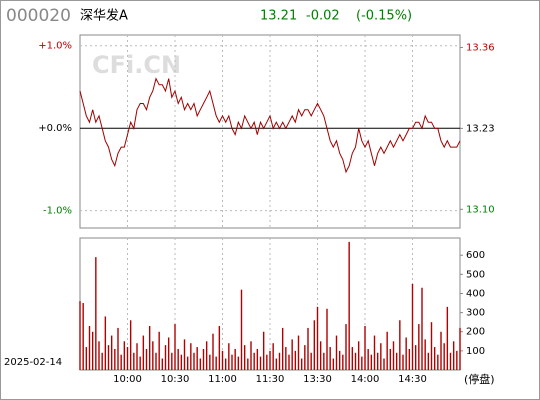 The height and width of the screenshot is (400, 540). Describe the element at coordinates (33, 362) in the screenshot. I see `date: 2025-02-14` at that location.